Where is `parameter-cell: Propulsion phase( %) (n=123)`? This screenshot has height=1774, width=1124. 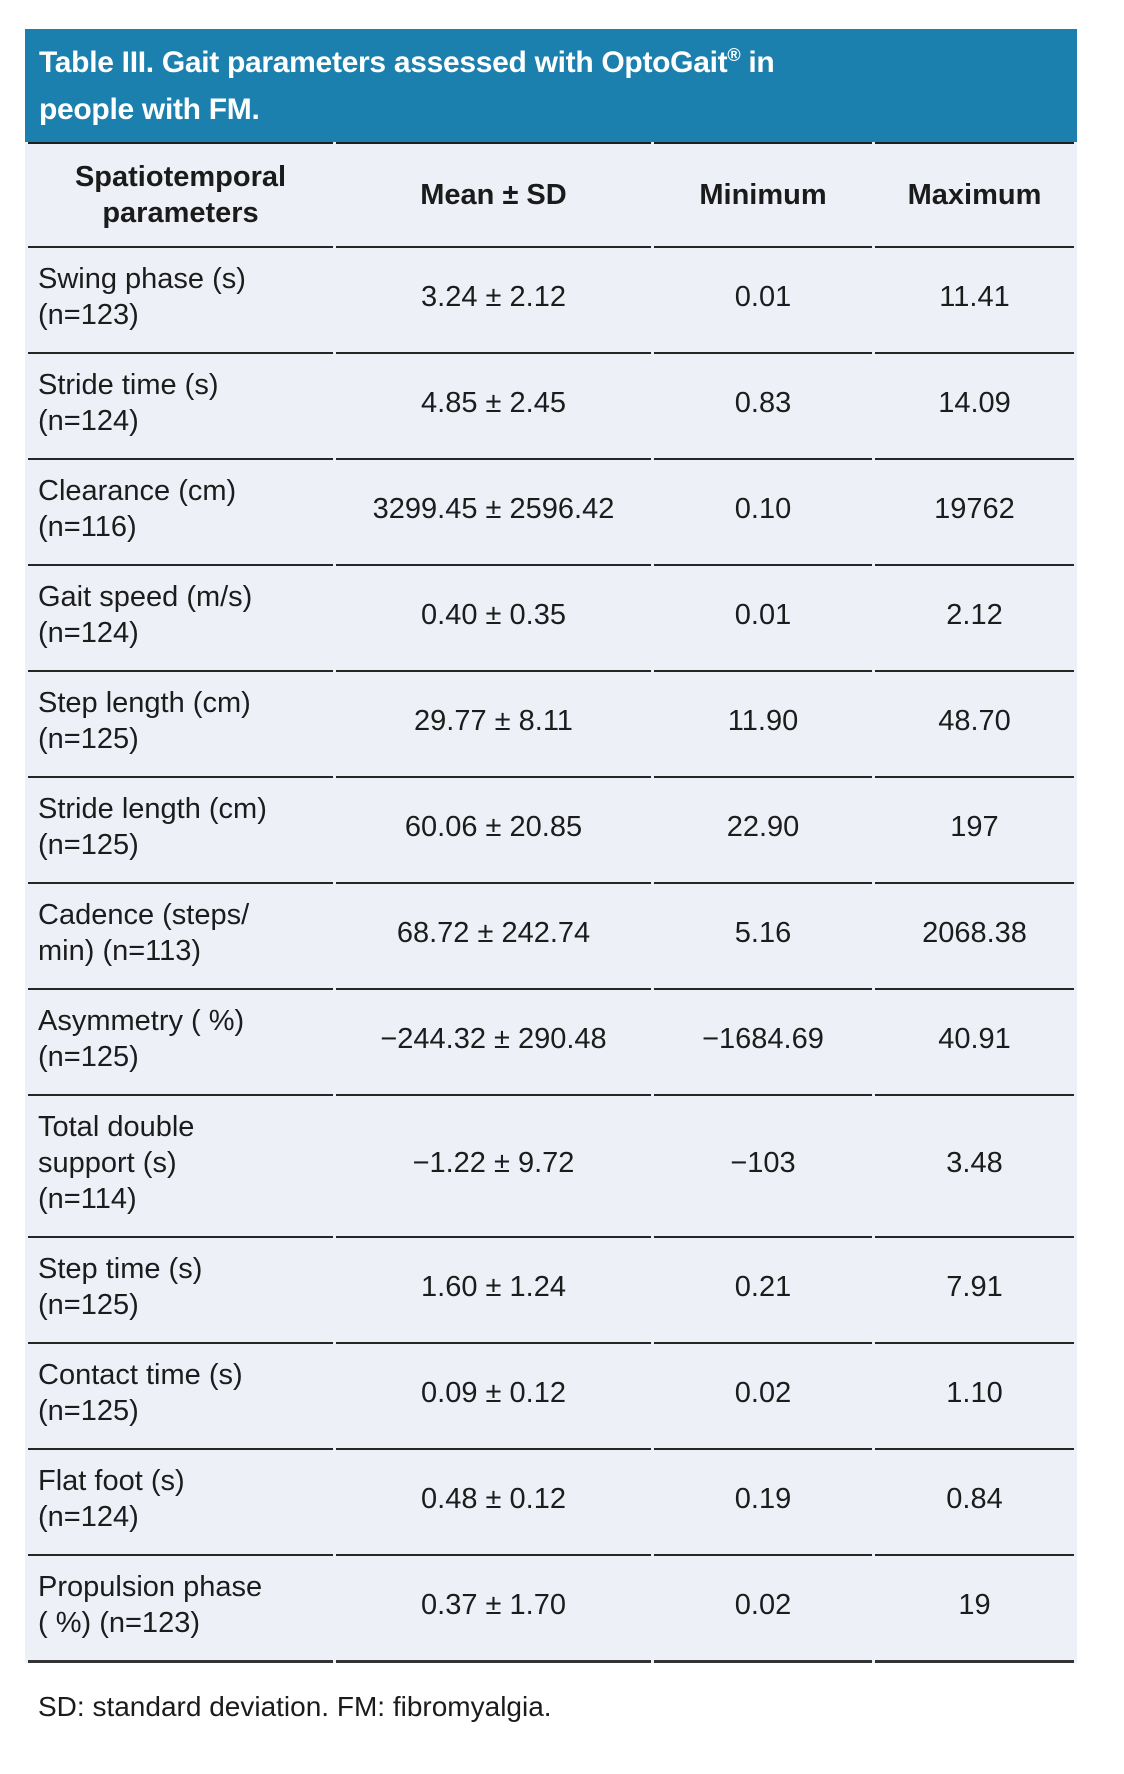
parameter-cell: Propulsion phase( %) (n=123) is located at coordinates (180, 1609).